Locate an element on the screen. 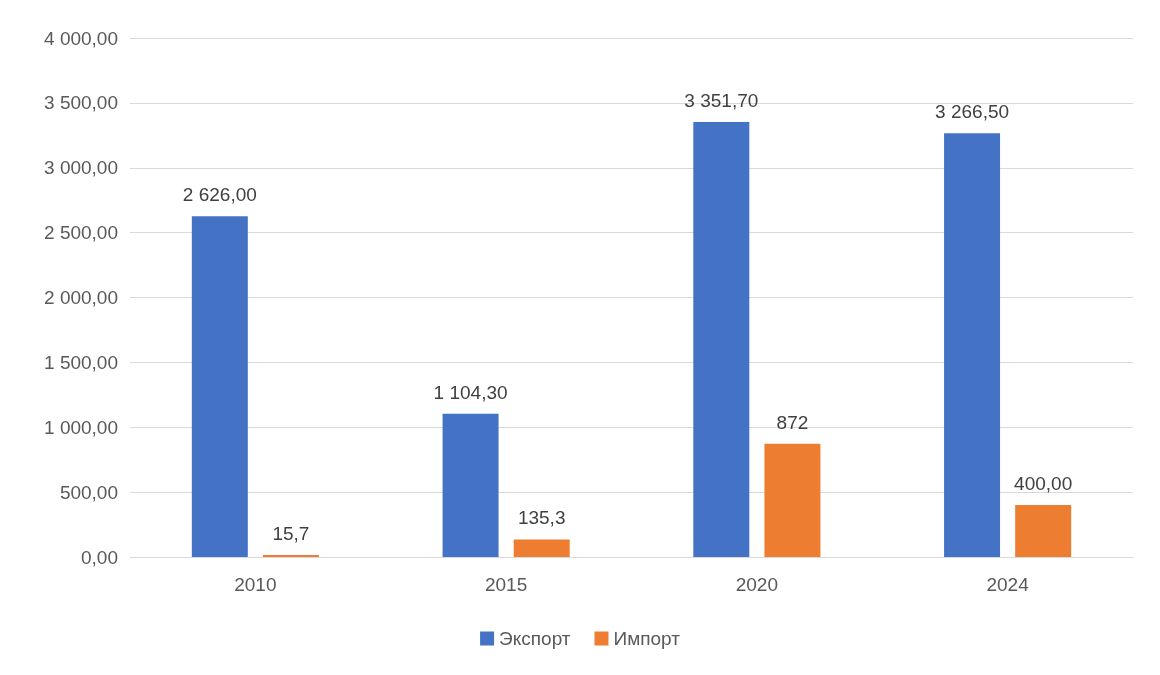 This screenshot has height=675, width=1160. y-tick-label: 500,00 is located at coordinates (88, 492).